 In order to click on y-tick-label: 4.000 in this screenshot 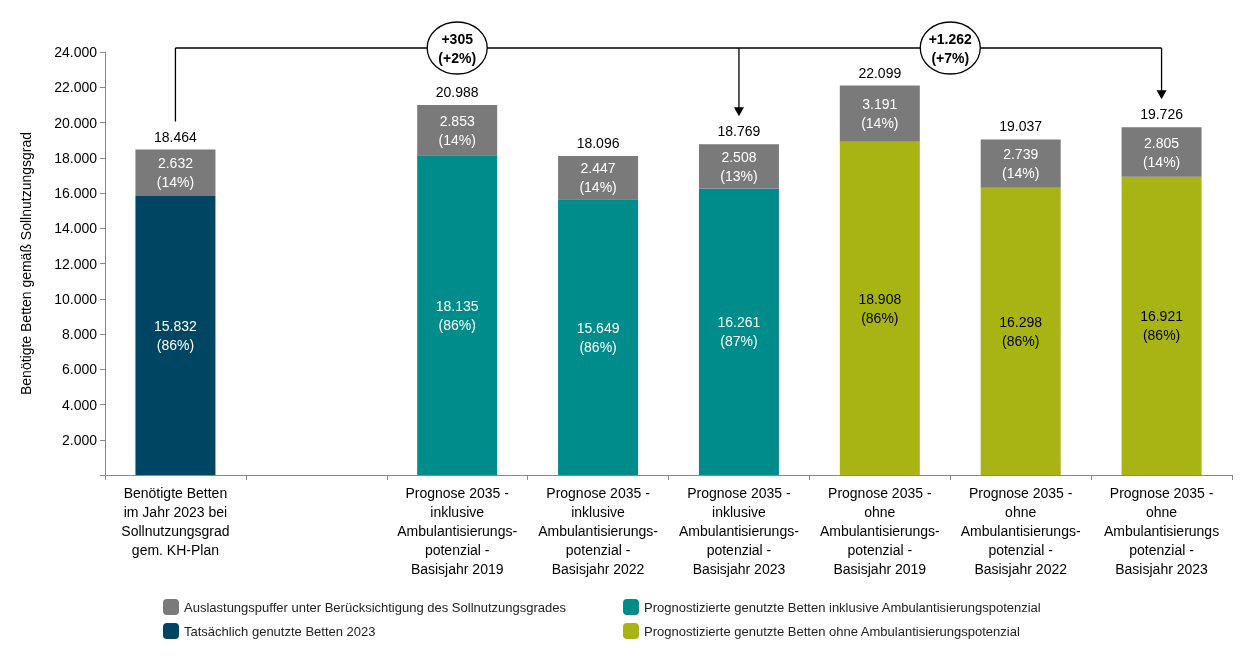, I will do `click(79, 404)`.